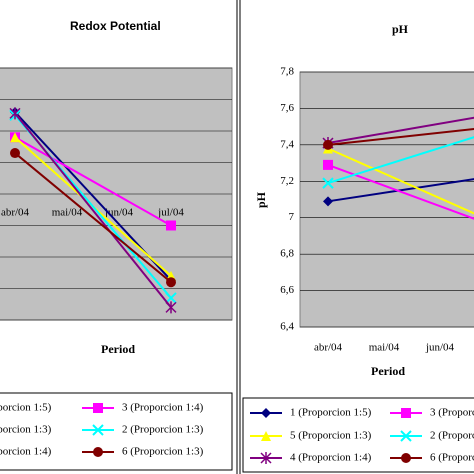 This screenshot has height=474, width=474. What do you see at coordinates (287, 144) in the screenshot?
I see `y-tick-label: 7,4` at bounding box center [287, 144].